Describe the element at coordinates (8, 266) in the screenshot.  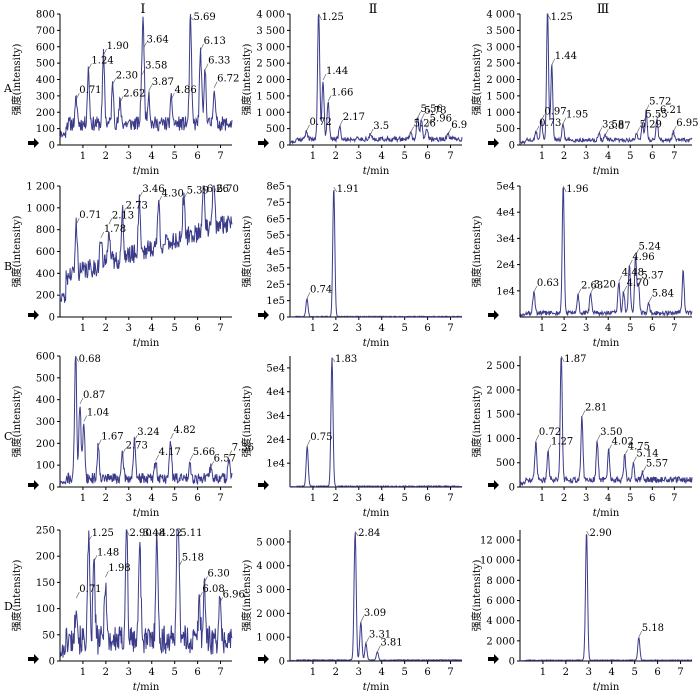
I see `row-label-b: B` at that location.